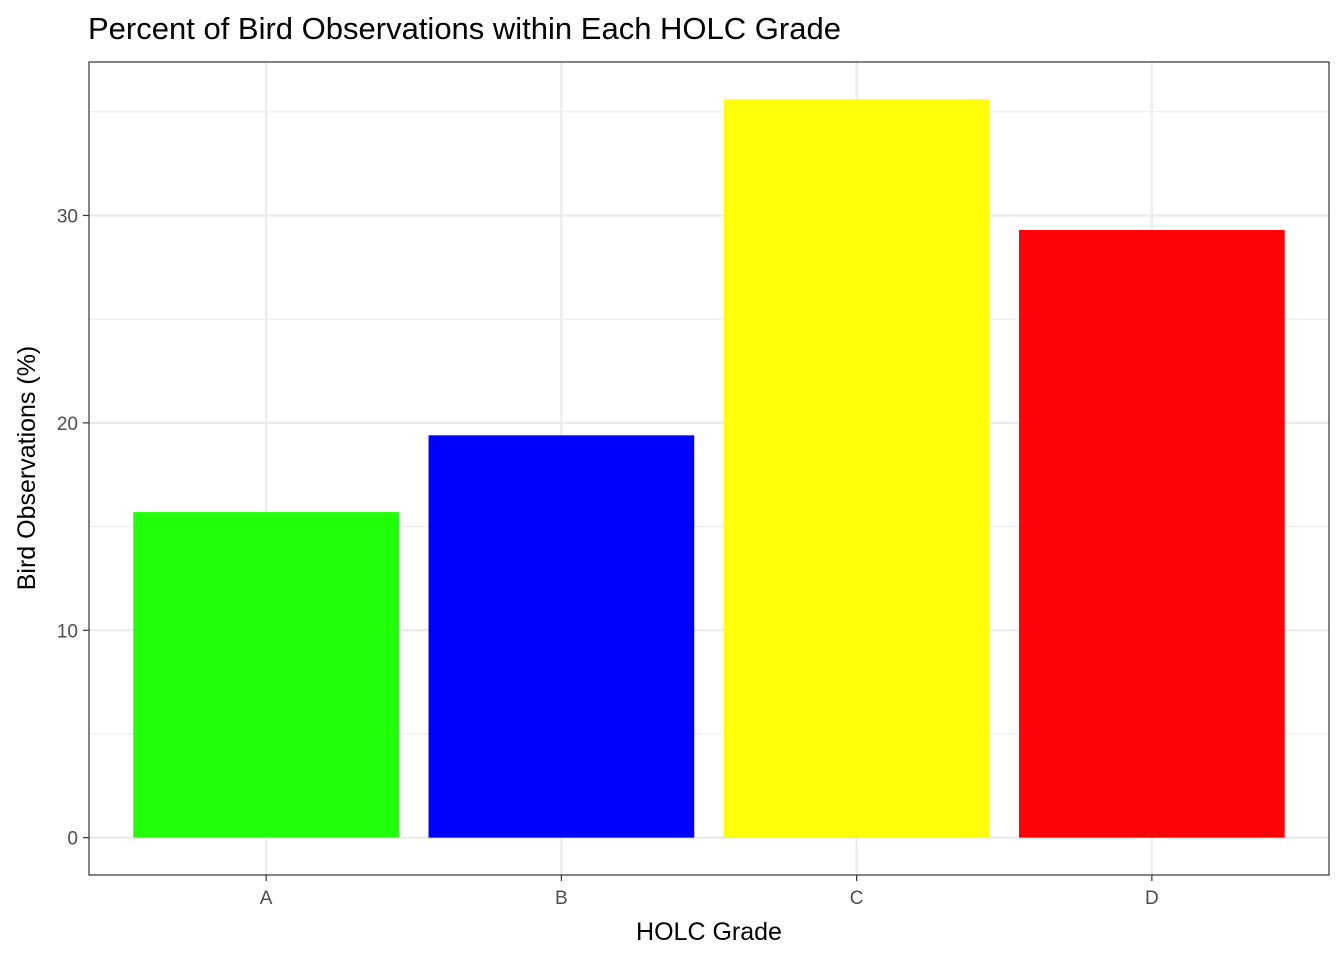 Image resolution: width=1344 pixels, height=965 pixels. Describe the element at coordinates (67, 216) in the screenshot. I see `y-tick-label: 30` at that location.